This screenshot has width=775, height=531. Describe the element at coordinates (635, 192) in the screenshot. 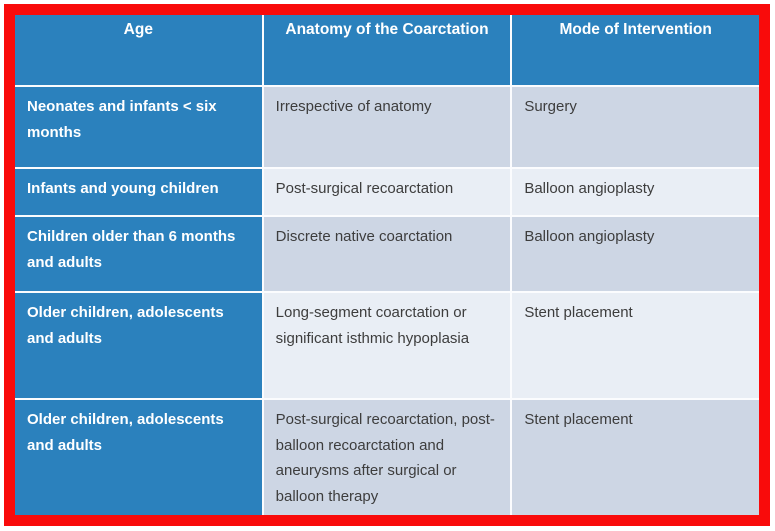

I see `table-row-2-intervention: Balloon angioplasty` at that location.